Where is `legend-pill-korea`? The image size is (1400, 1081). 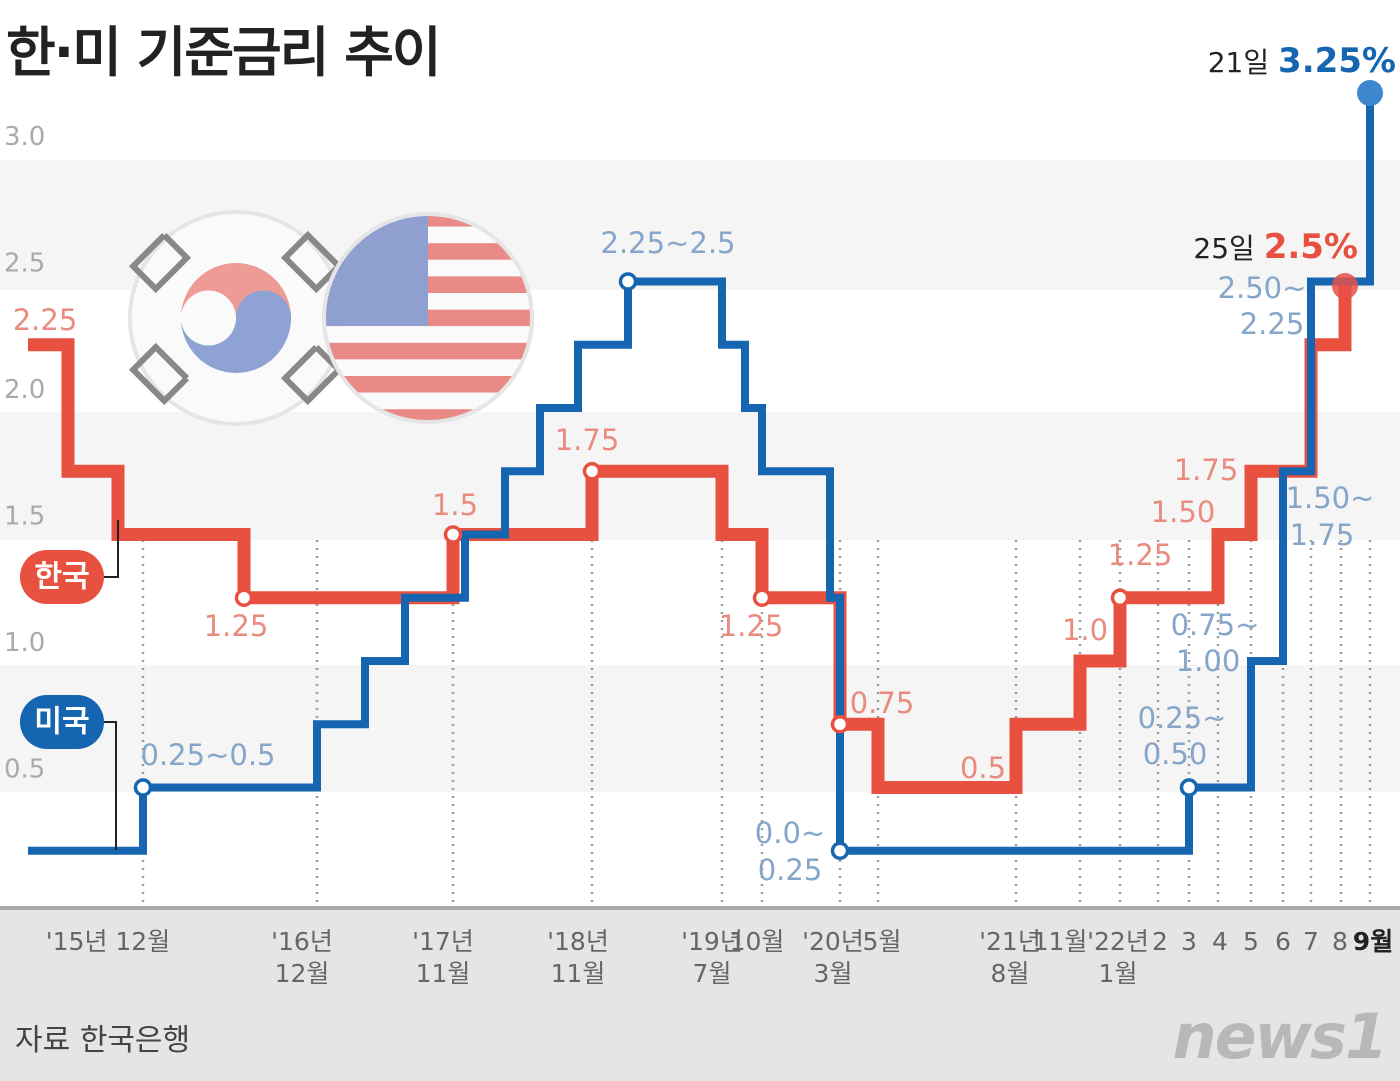 legend-pill-korea is located at coordinates (62, 577).